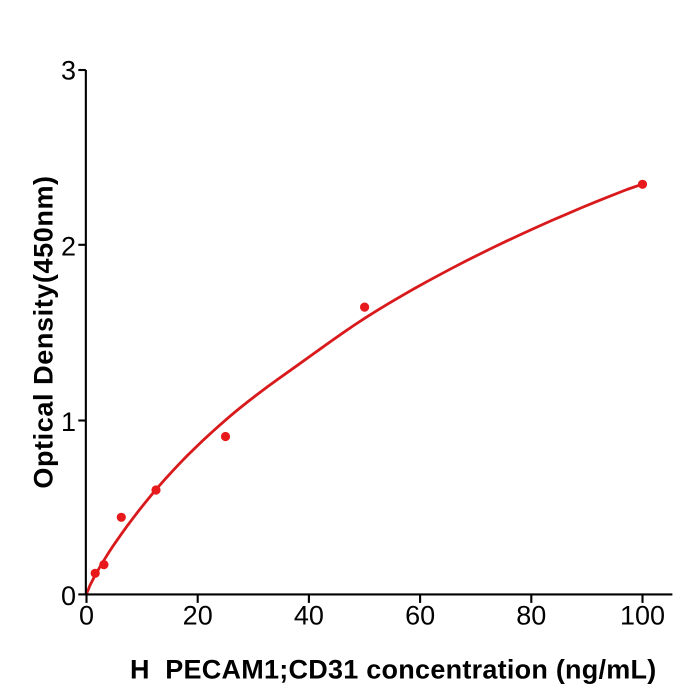  What do you see at coordinates (68, 422) in the screenshot?
I see `svg-text: 1` at bounding box center [68, 422].